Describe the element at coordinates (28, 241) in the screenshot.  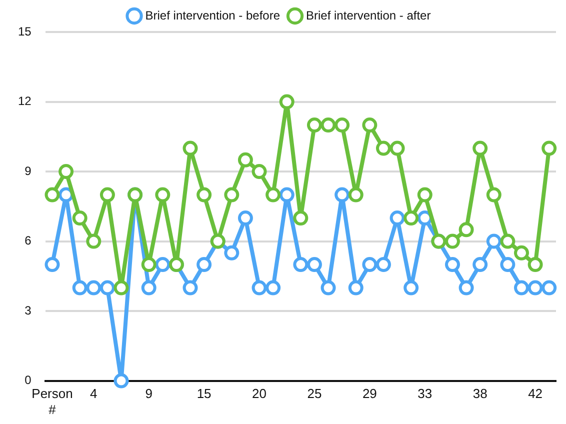
I see `y-tick-label: 6` at that location.